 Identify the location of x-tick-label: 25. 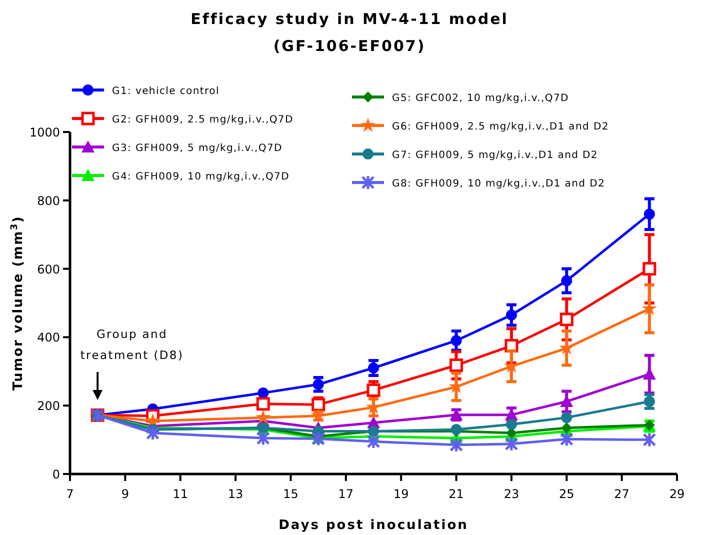
(566, 494).